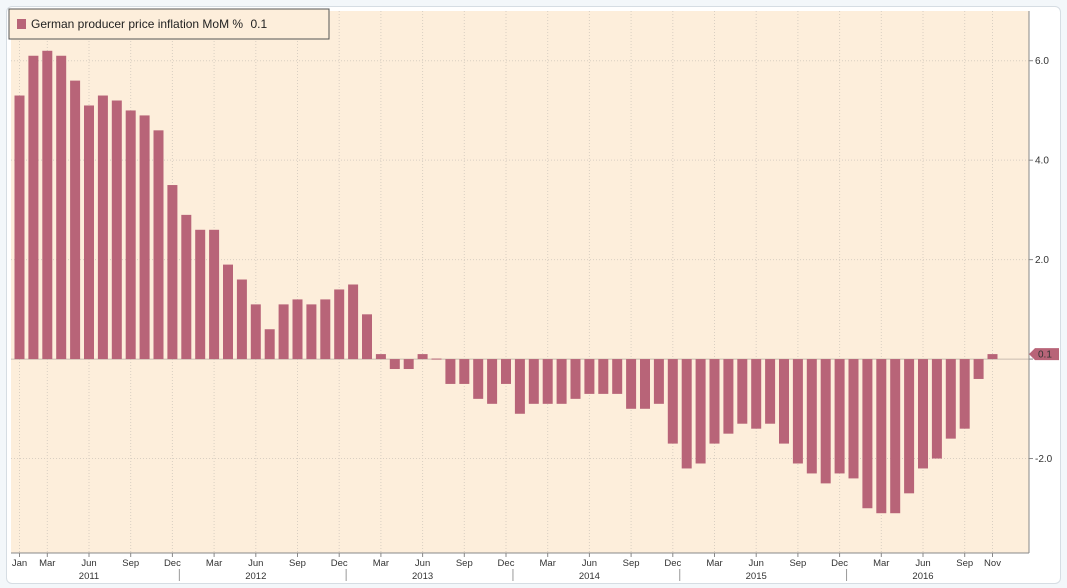  I want to click on bar-nov-2015, so click(825, 421).